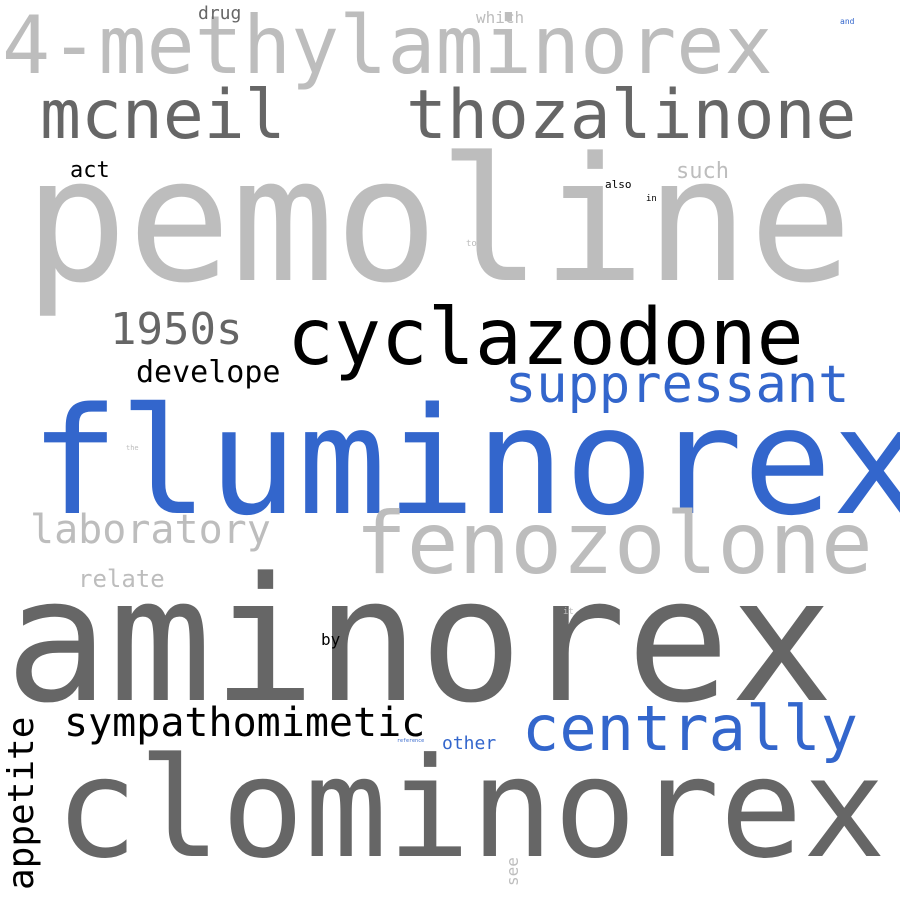 The height and width of the screenshot is (900, 900). Describe the element at coordinates (690, 728) in the screenshot. I see `word-centrally: centrally` at that location.